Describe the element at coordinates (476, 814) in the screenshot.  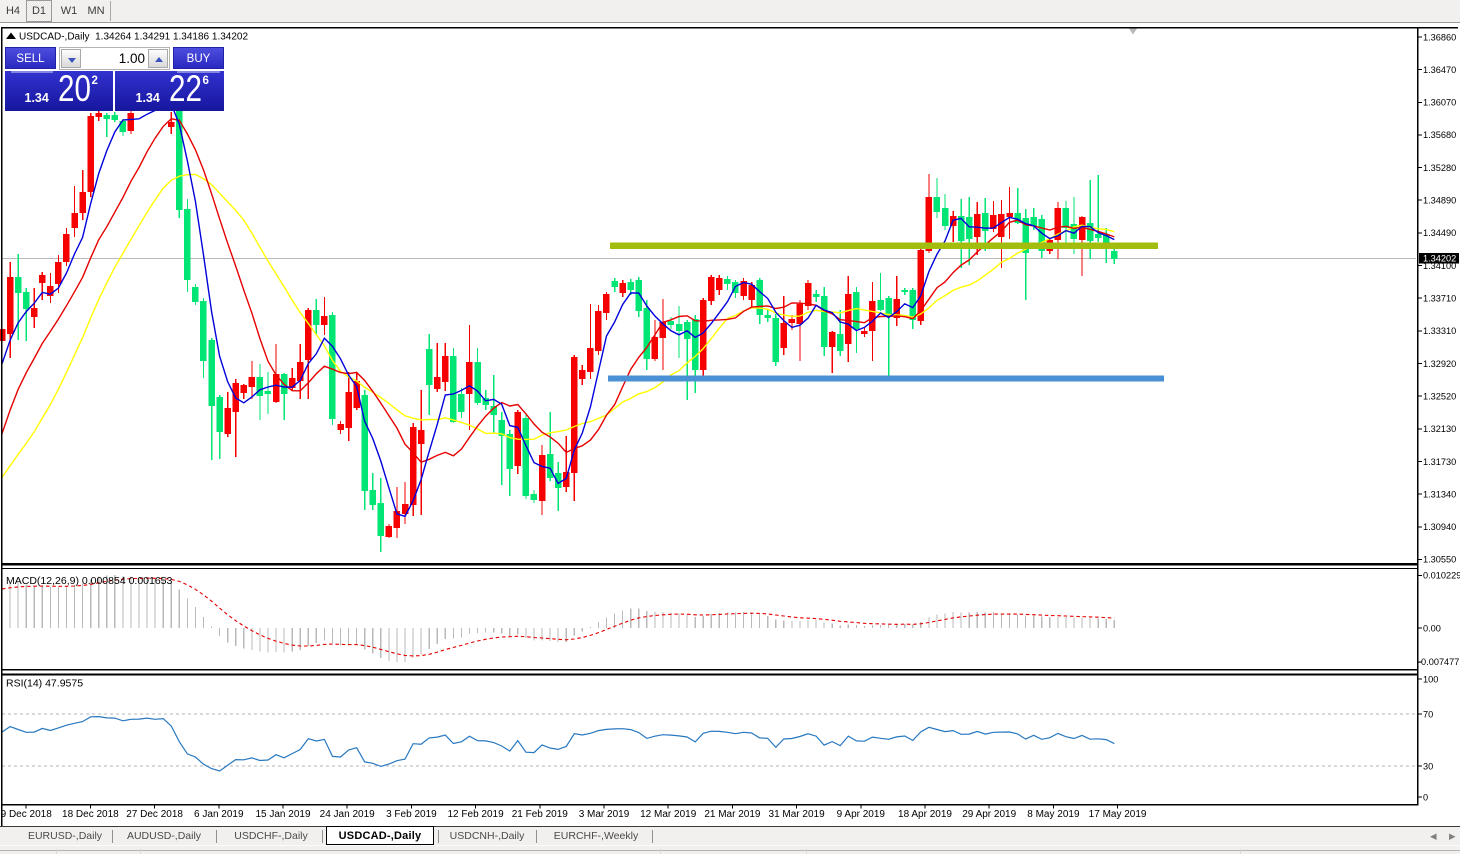
I see `svg-text: 12 Feb 2019` at that location.